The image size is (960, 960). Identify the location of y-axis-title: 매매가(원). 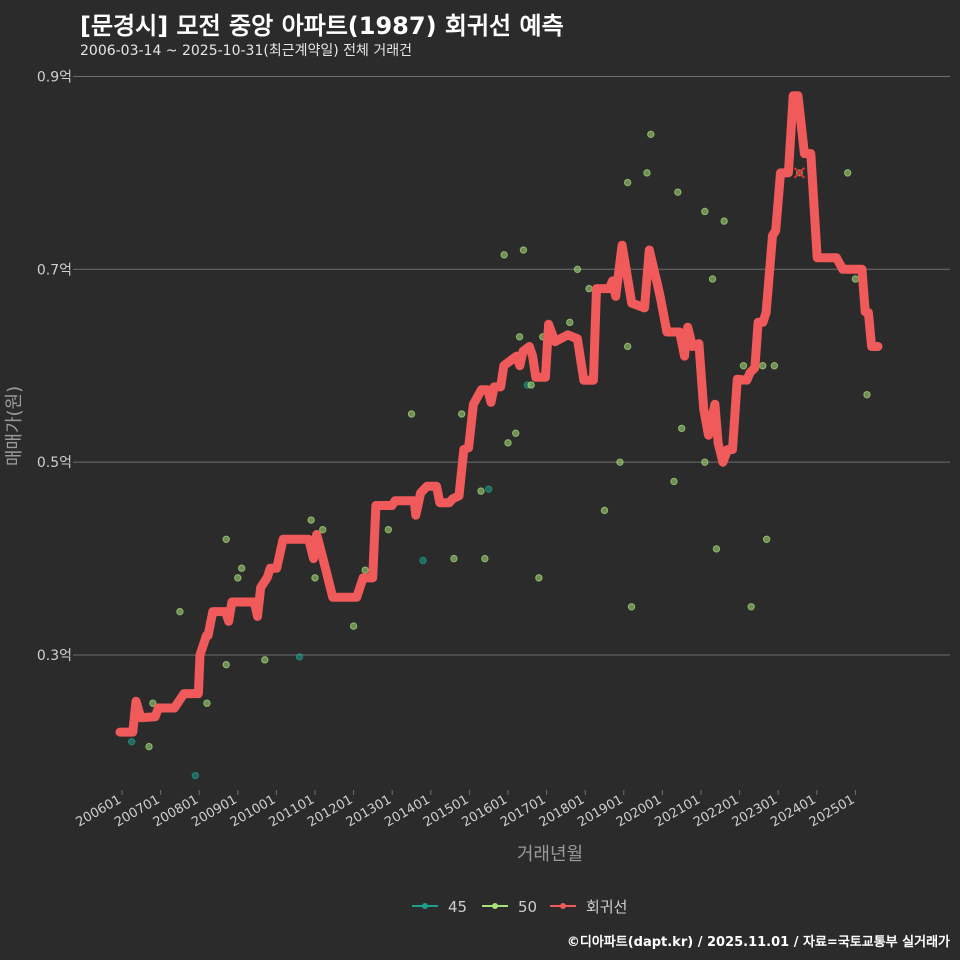
(14, 426).